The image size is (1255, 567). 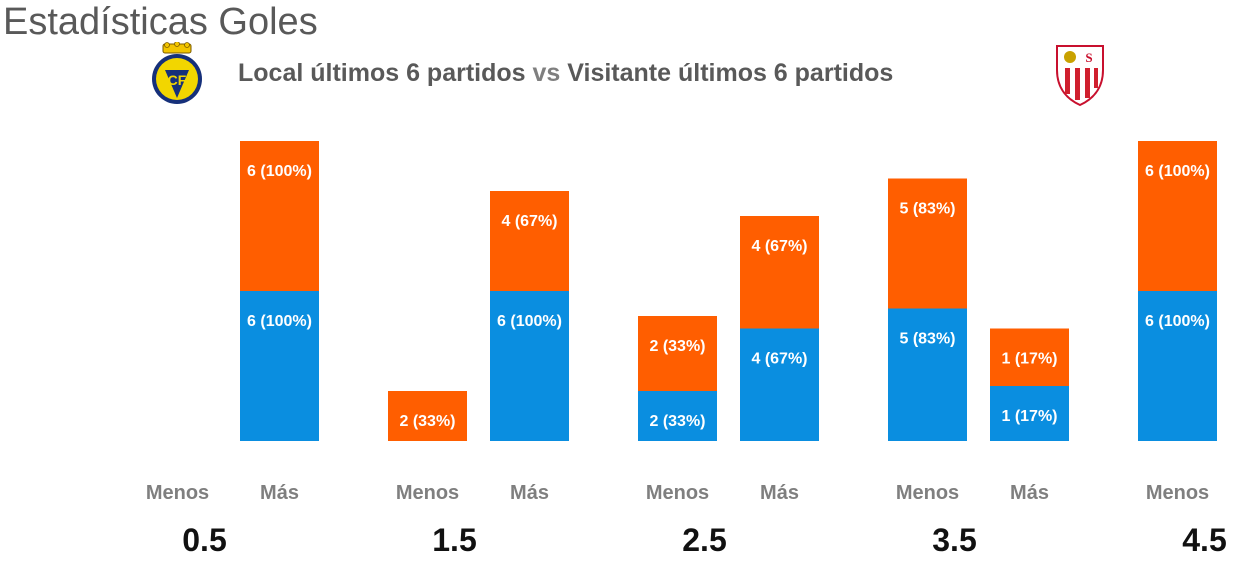 What do you see at coordinates (204, 540) in the screenshot?
I see `threshold-label: 0.5` at bounding box center [204, 540].